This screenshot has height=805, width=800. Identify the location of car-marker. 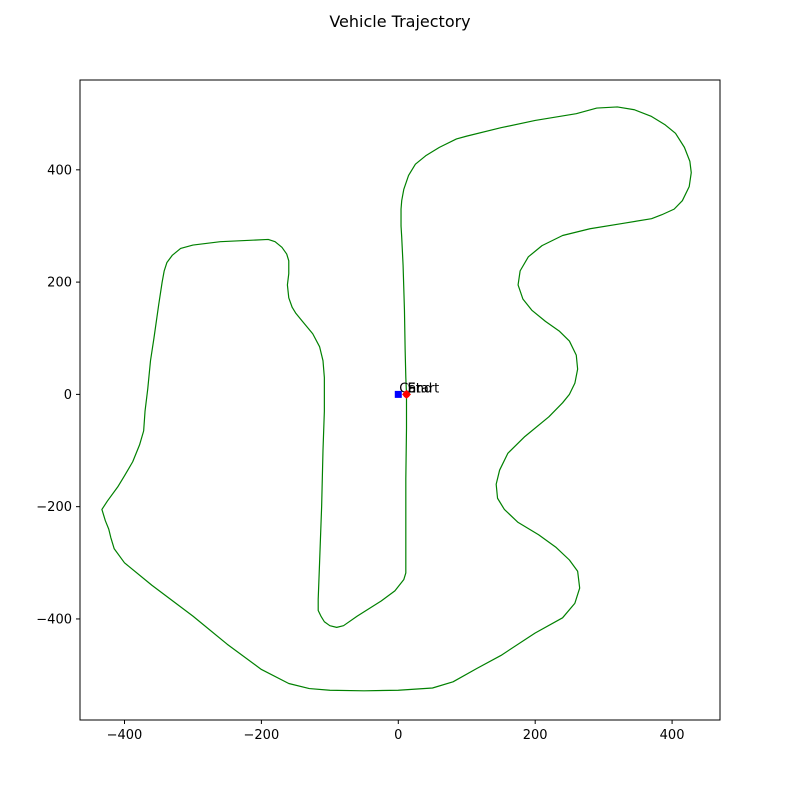
(398, 394).